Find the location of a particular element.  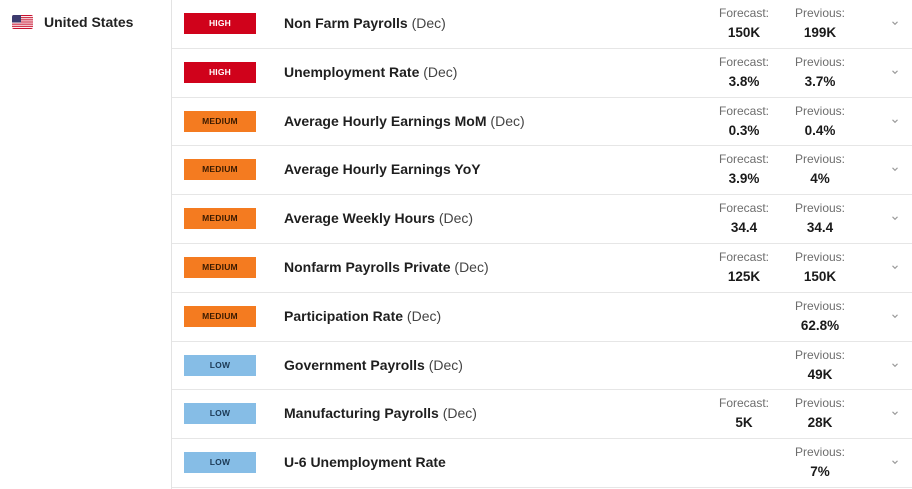

event-name: Manufacturing Payrolls (Dec) is located at coordinates (380, 413).